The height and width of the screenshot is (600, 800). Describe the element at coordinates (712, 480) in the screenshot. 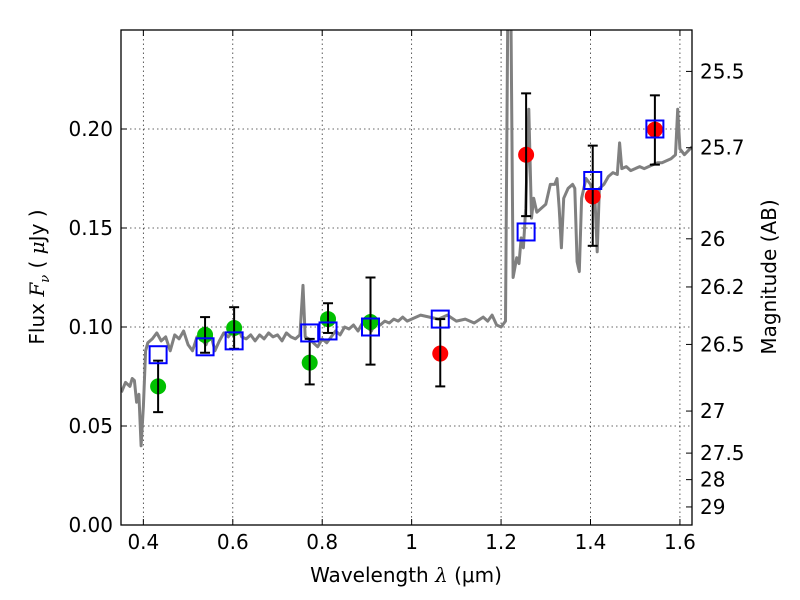

I see `y2-tick-label: 28` at that location.